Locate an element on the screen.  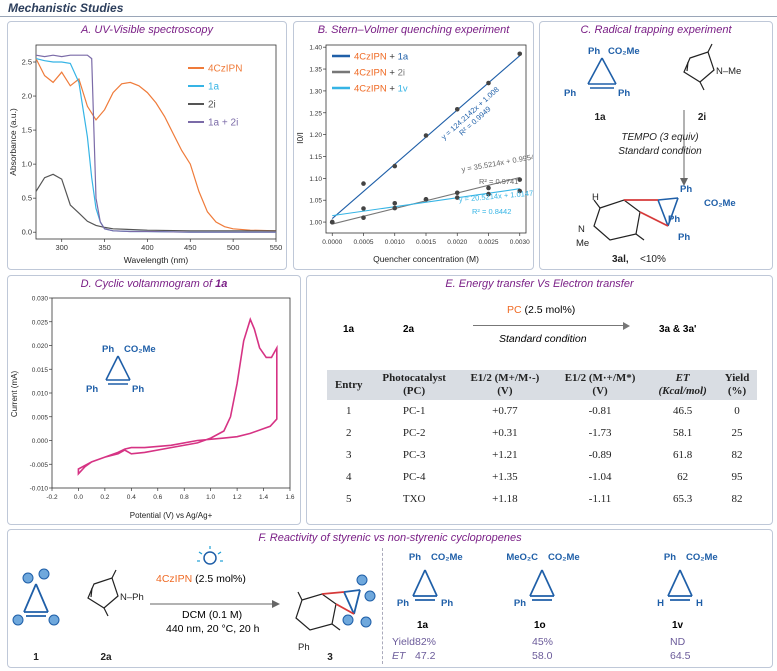
c-1a-co2me: CO₂Me is located at coordinates (624, 51).